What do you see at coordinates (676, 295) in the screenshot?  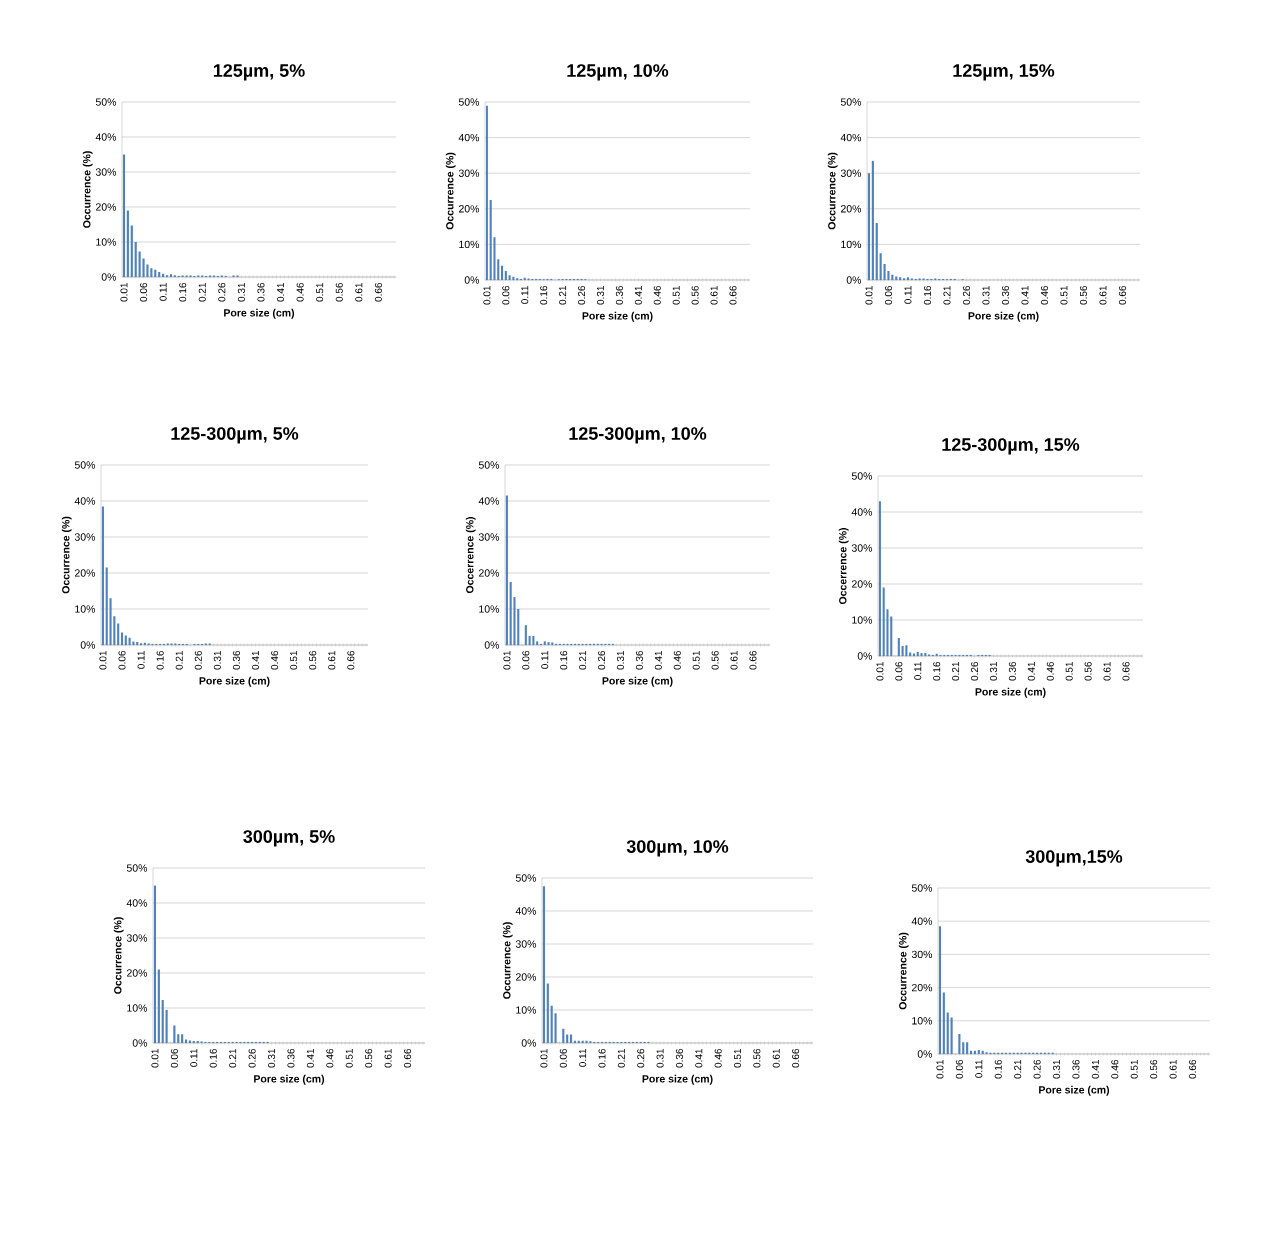 I see `x-tick-label: 0.51` at bounding box center [676, 295].